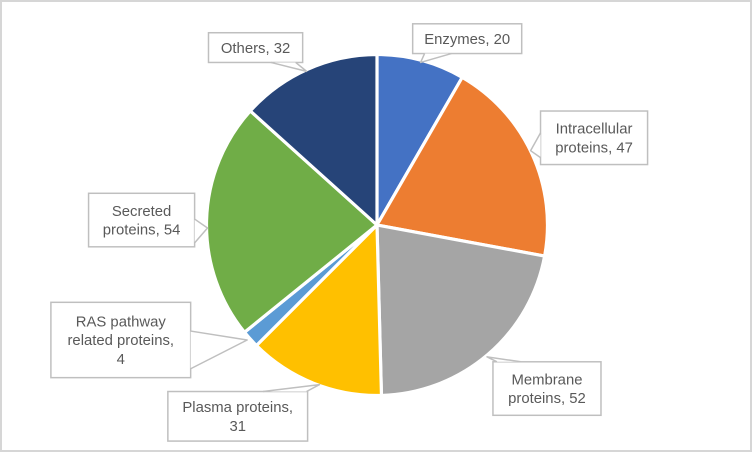  I want to click on data-label-line: proteins, 54, so click(142, 231).